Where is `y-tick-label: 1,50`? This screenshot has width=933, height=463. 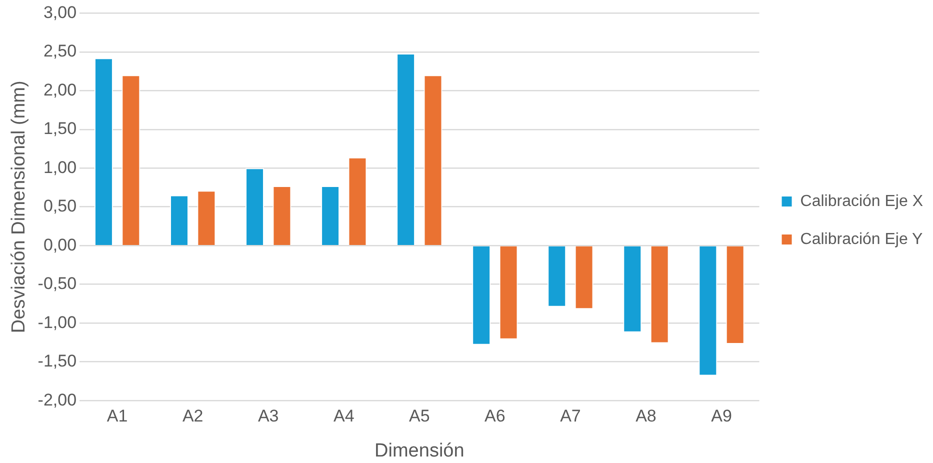
y-tick-label: 1,50 is located at coordinates (60, 128).